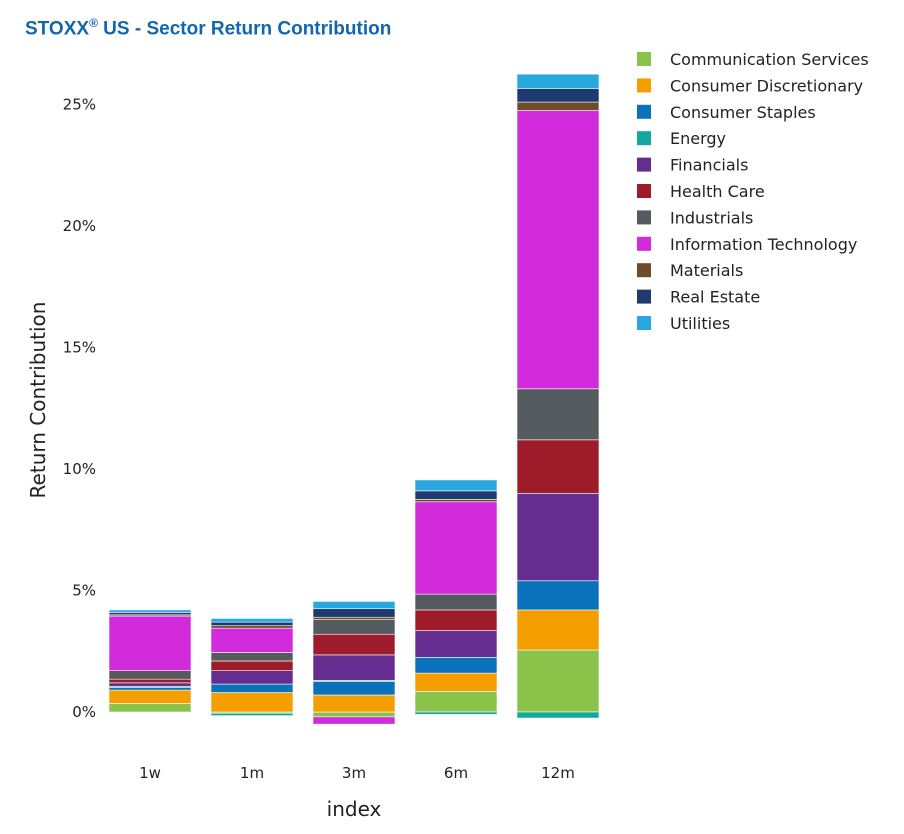 This screenshot has width=904, height=834. I want to click on legend-item-real-estate: Real Estate, so click(698, 297).